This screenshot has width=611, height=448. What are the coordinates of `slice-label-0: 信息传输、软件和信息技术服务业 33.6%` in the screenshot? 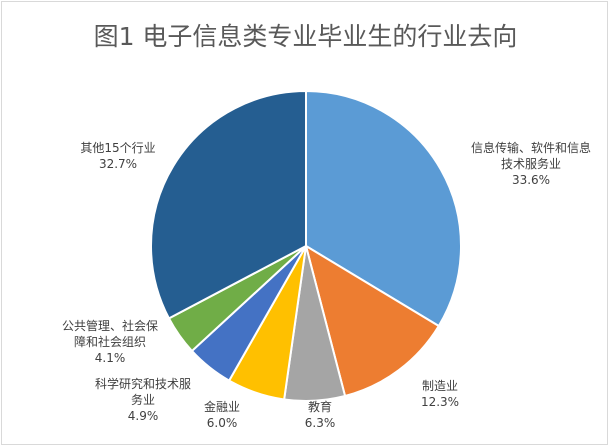 It's located at (531, 163).